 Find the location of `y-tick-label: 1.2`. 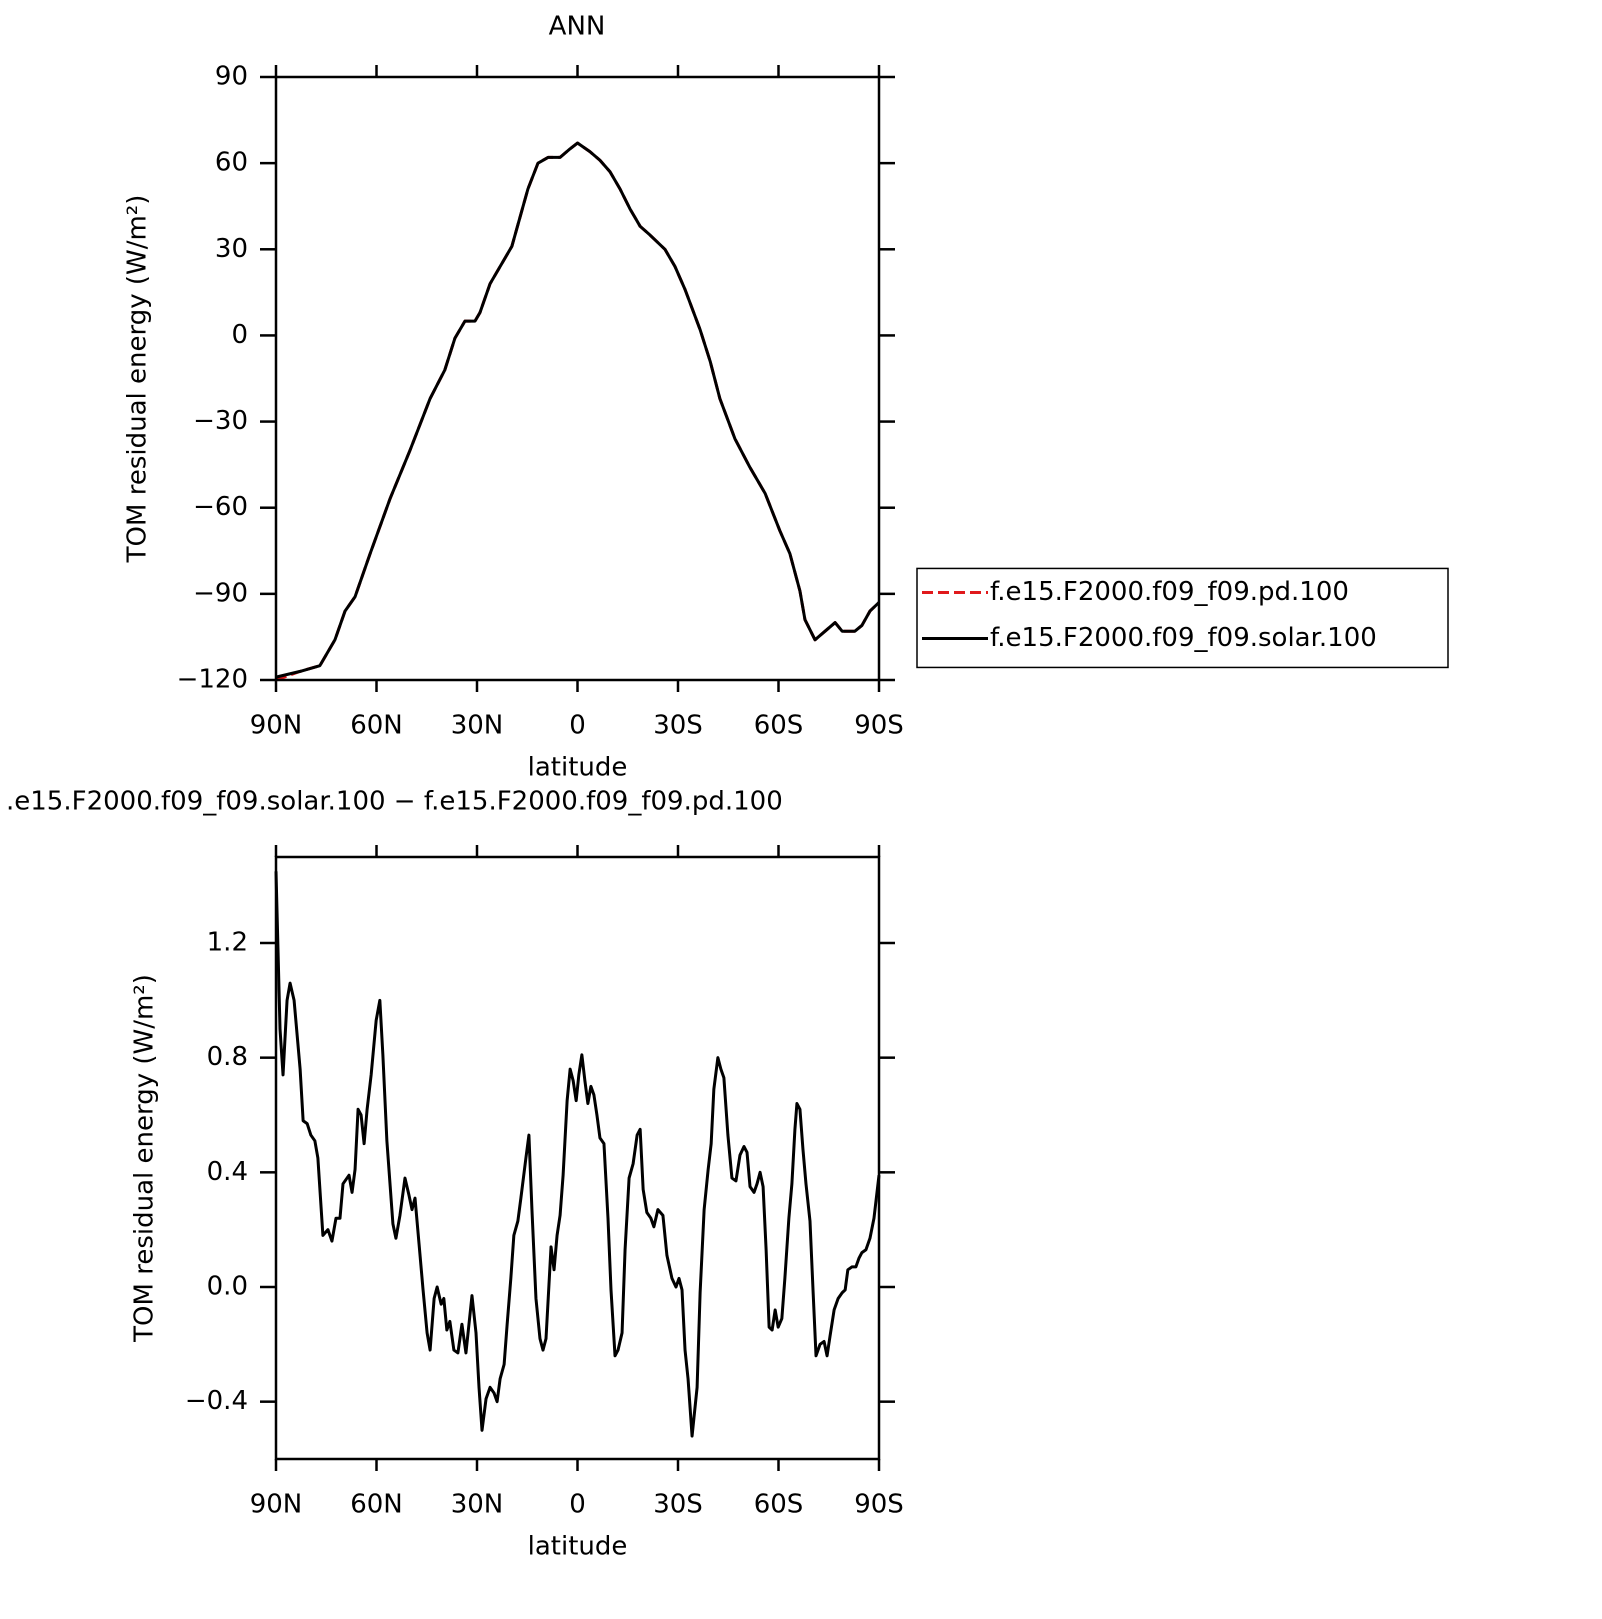

y-tick-label: 1.2 is located at coordinates (227, 943).